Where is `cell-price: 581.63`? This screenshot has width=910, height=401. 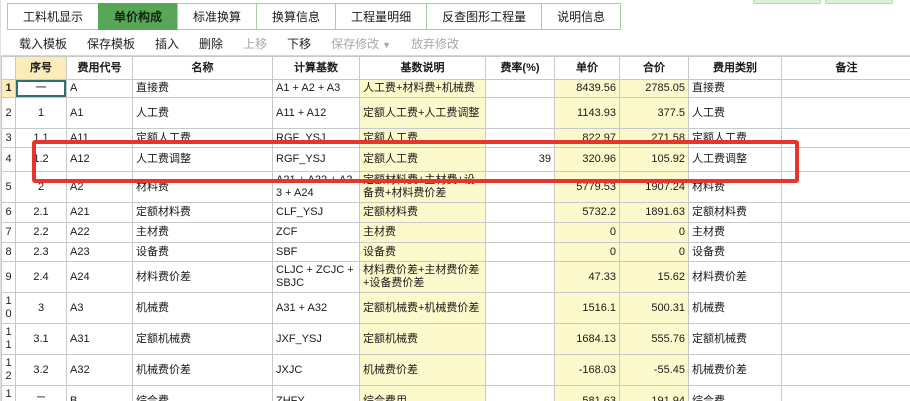
cell-price: 581.63 is located at coordinates (587, 393).